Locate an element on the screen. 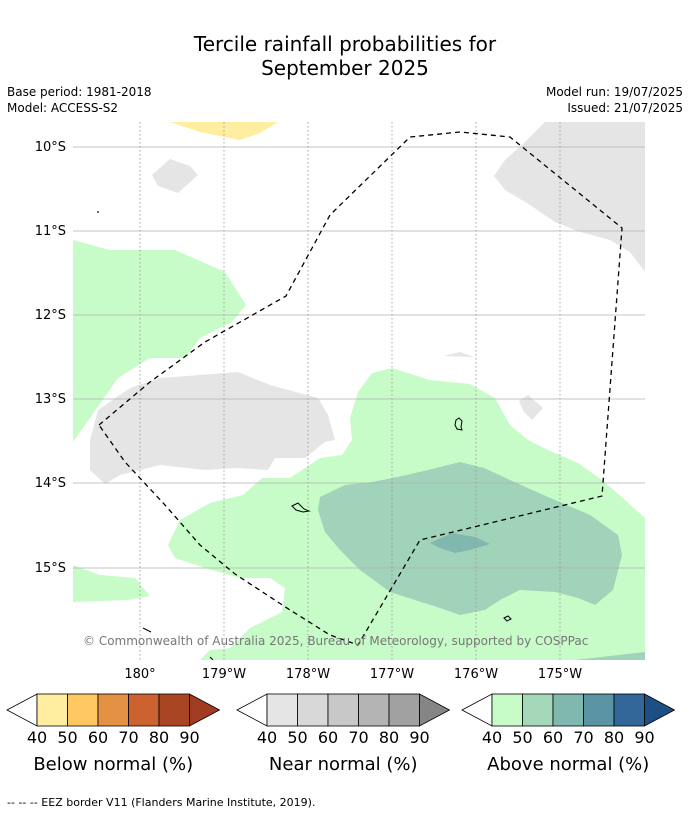  model-label: Model: ACCESS-S2 is located at coordinates (63, 108).